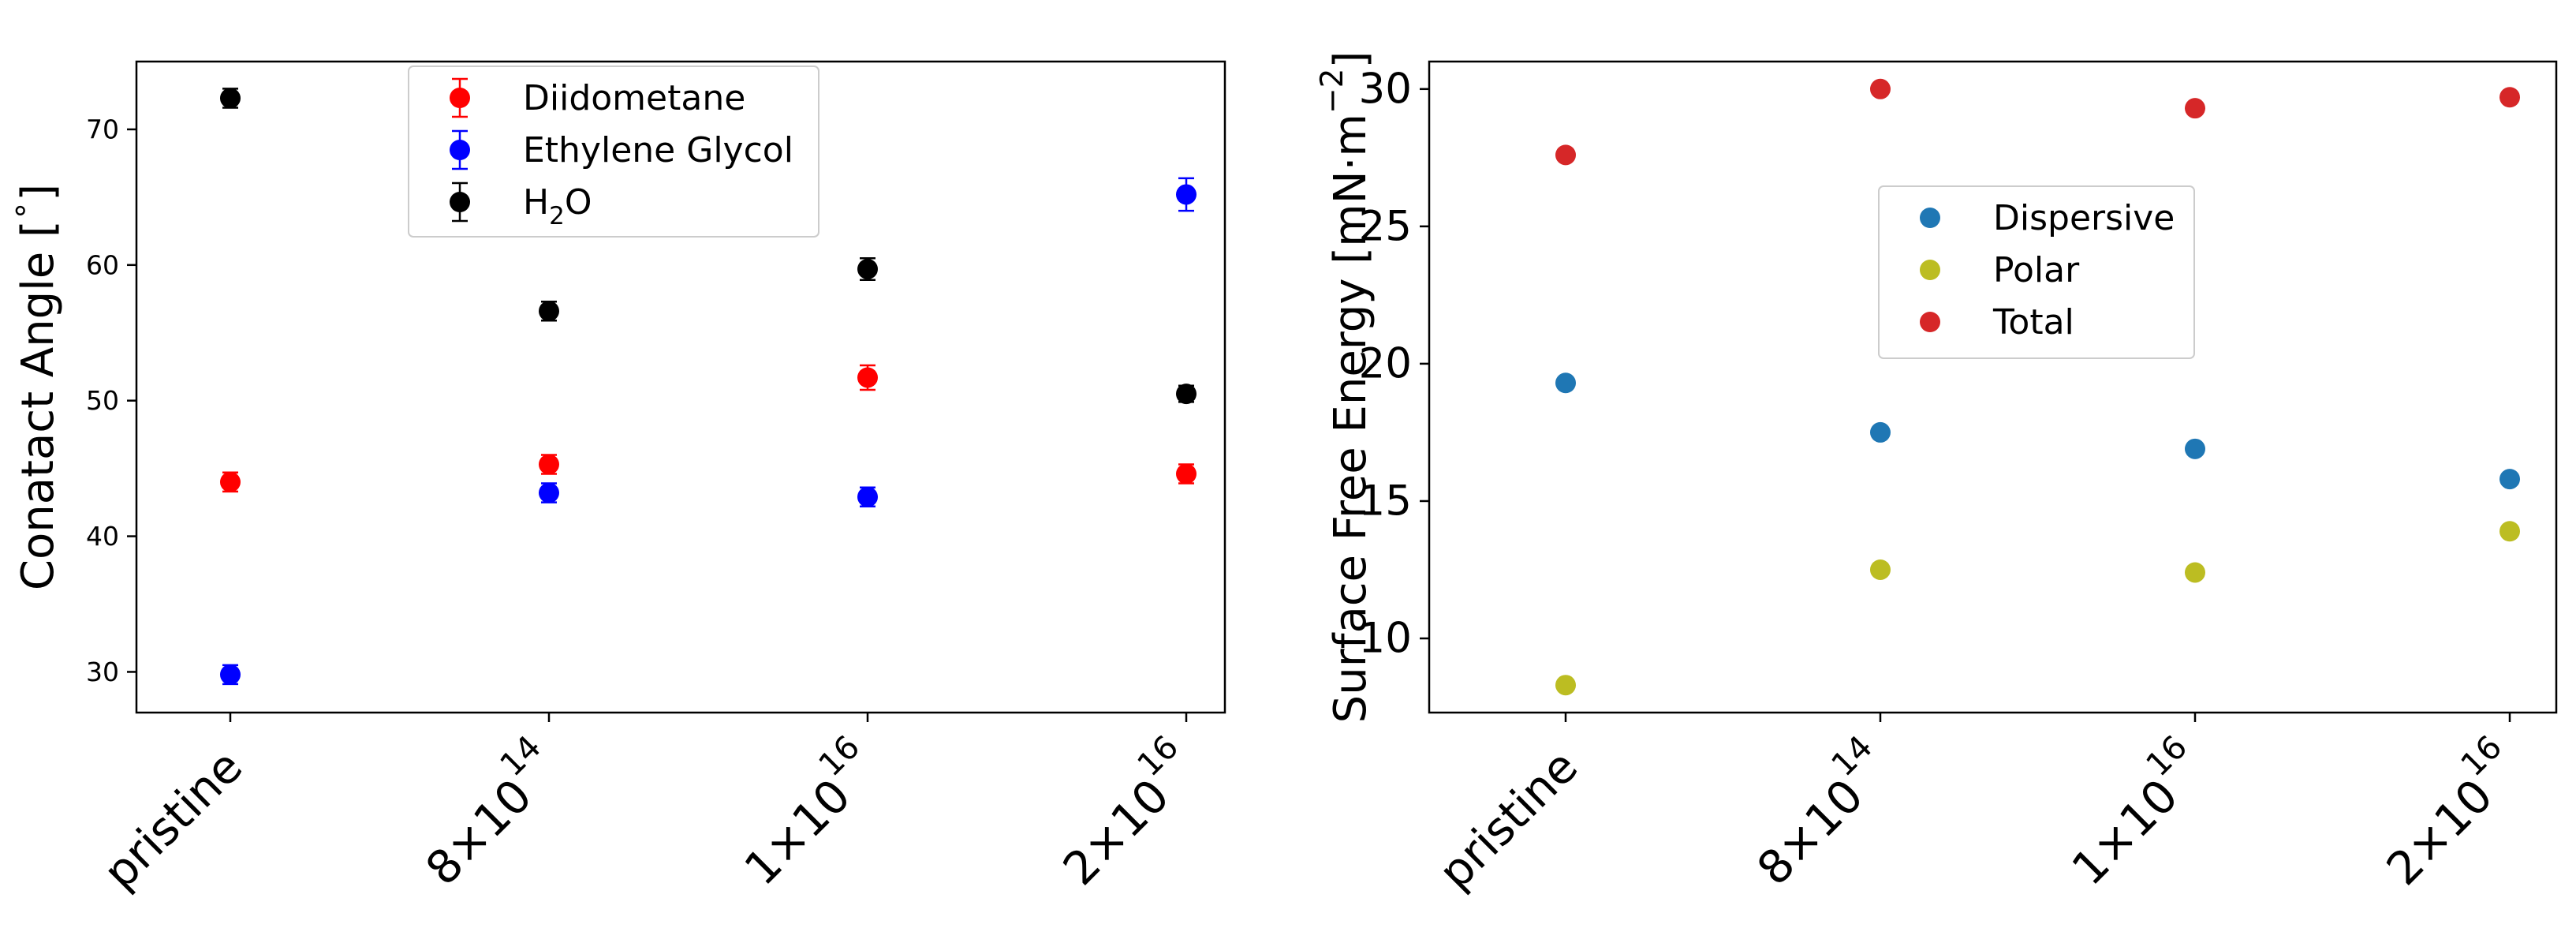 This screenshot has width=2576, height=943. I want to click on y-axis-label: Conatact Angle [∘], so click(33, 387).